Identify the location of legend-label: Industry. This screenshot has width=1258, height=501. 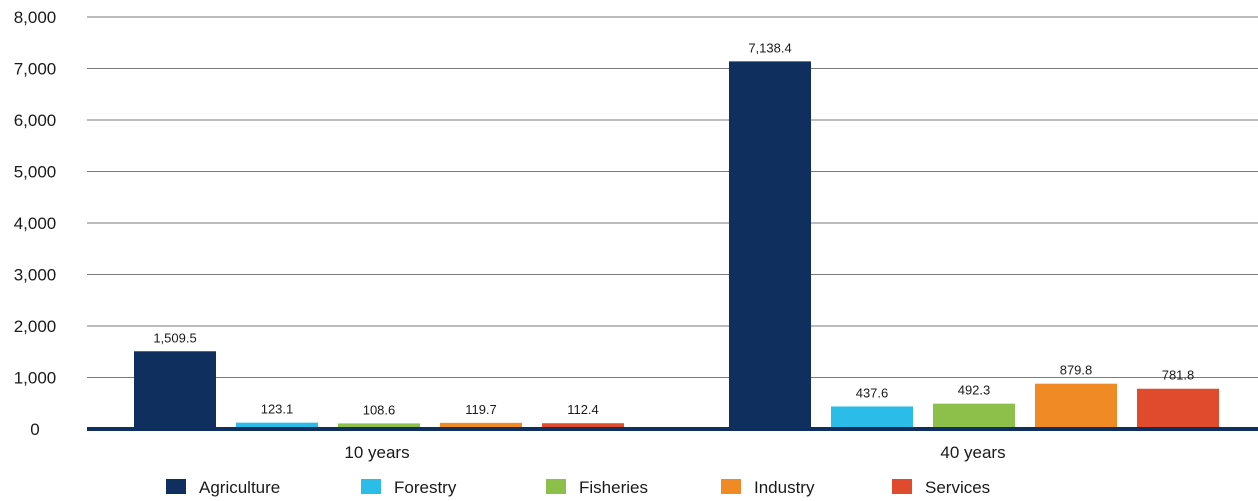
(784, 487).